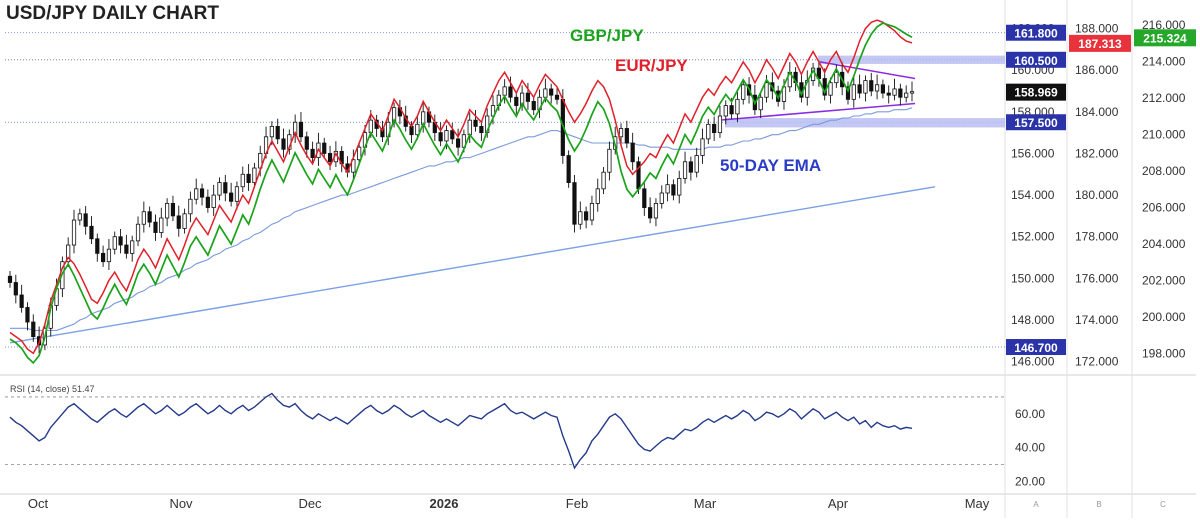  What do you see at coordinates (770, 165) in the screenshot?
I see `ema-annotation: 50-DAY EMA` at bounding box center [770, 165].